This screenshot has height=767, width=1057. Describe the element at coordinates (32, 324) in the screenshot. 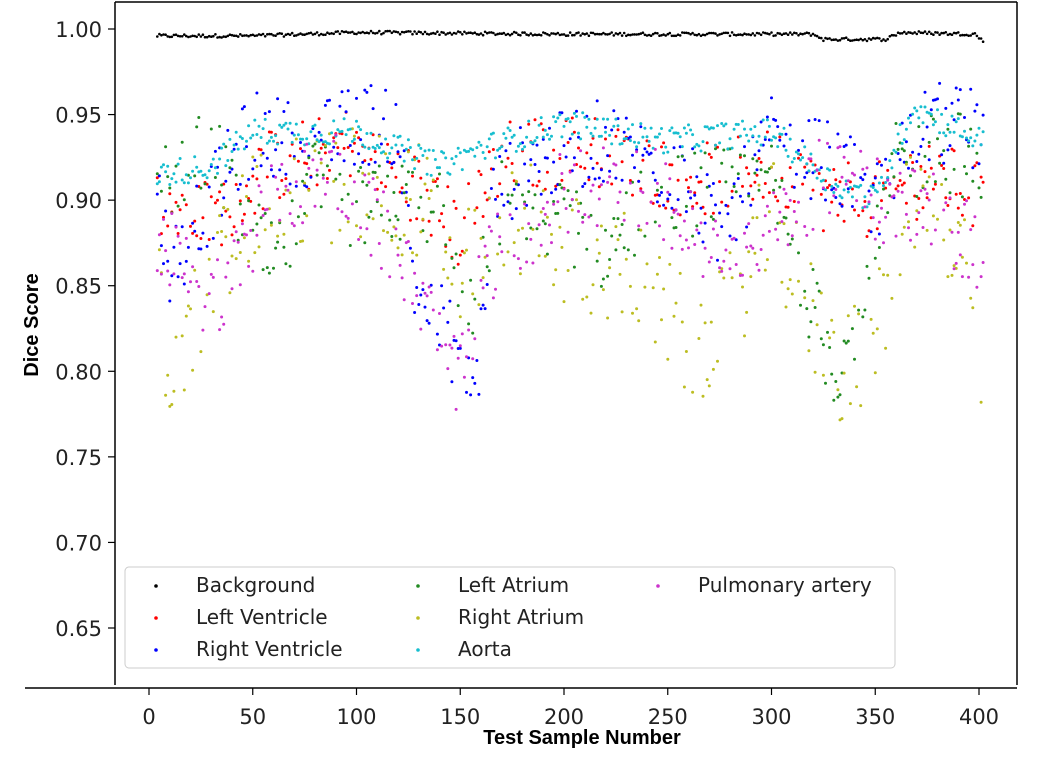

I see `y-axis-title: Dice Score` at that location.